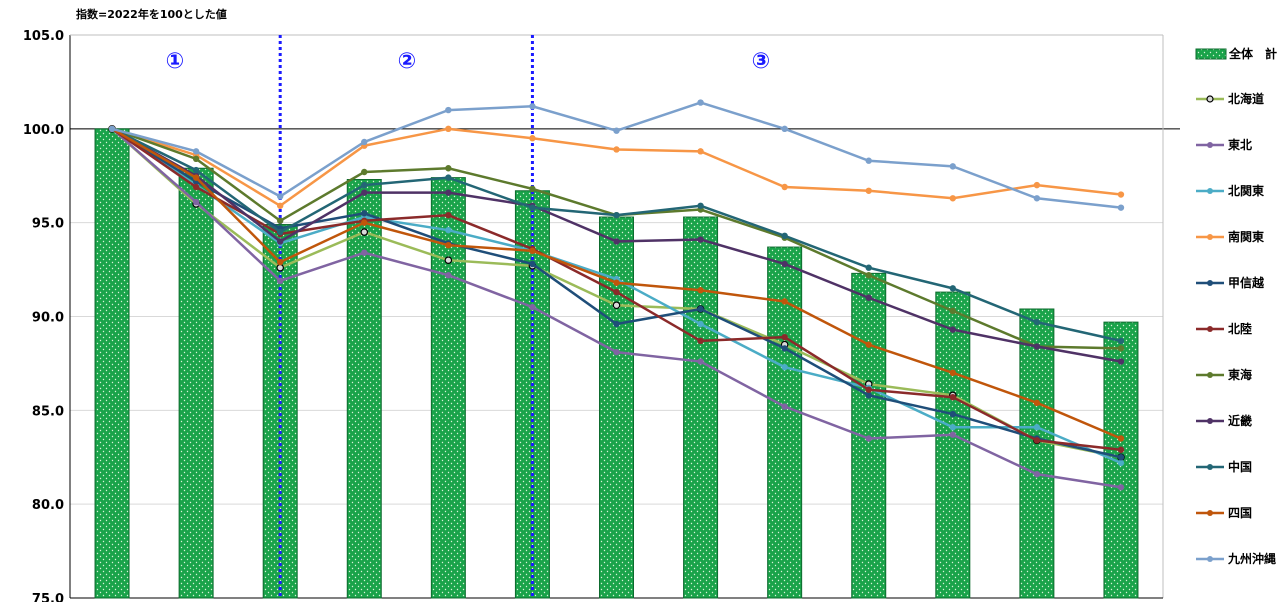 The height and width of the screenshot is (602, 1282). What do you see at coordinates (48, 597) in the screenshot?
I see `y-tick-label: 75.0` at bounding box center [48, 597].